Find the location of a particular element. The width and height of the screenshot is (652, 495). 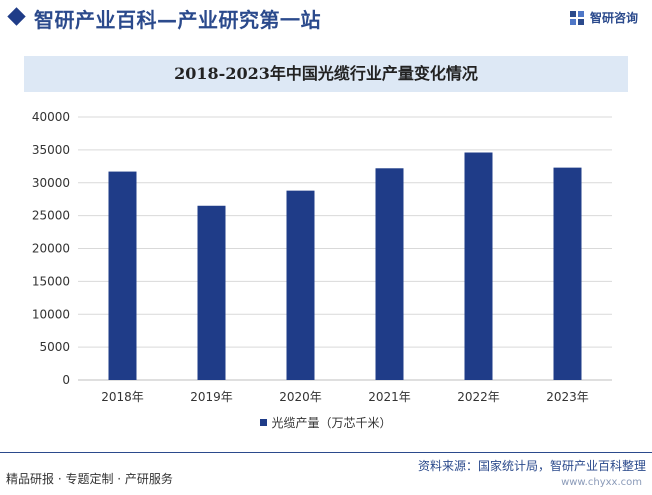

x-tick-label: 2019年 is located at coordinates (211, 397).